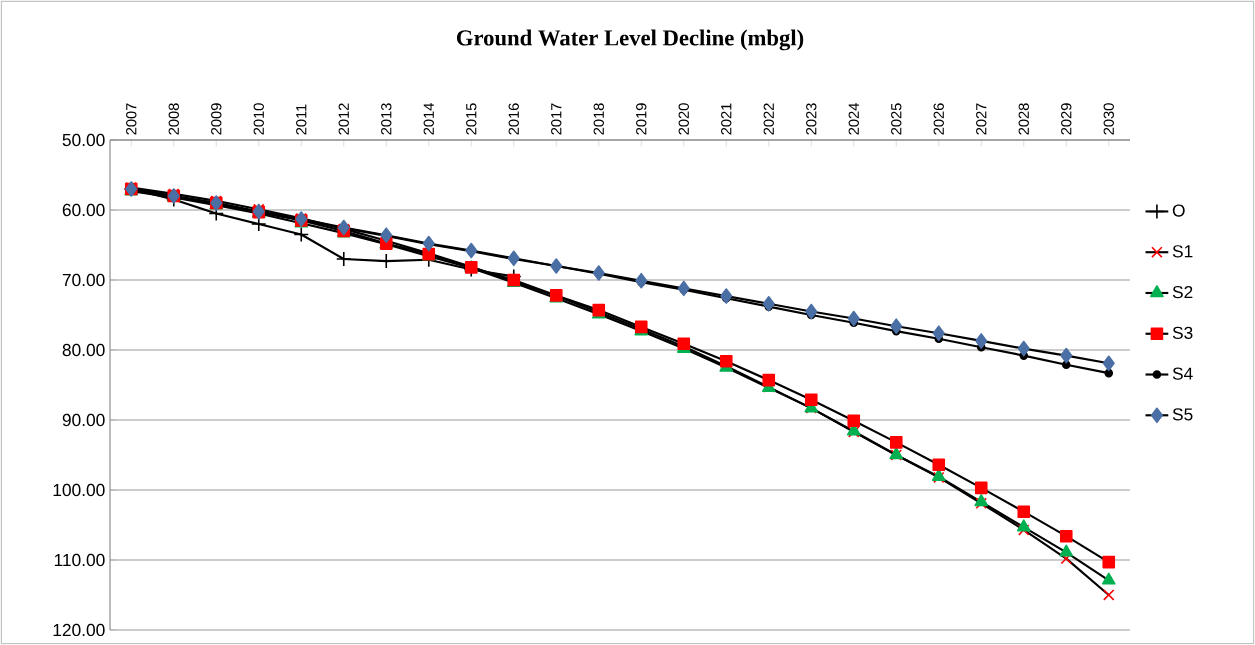  Describe the element at coordinates (641, 119) in the screenshot. I see `x-tick-label: 2019` at that location.